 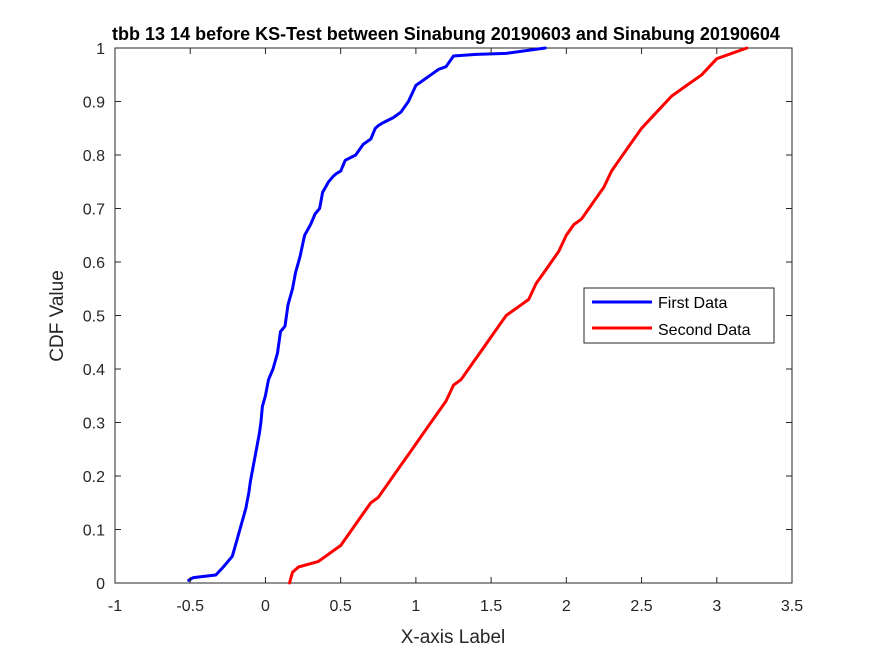 I want to click on y-tick-label: 0.2, so click(x=94, y=477).